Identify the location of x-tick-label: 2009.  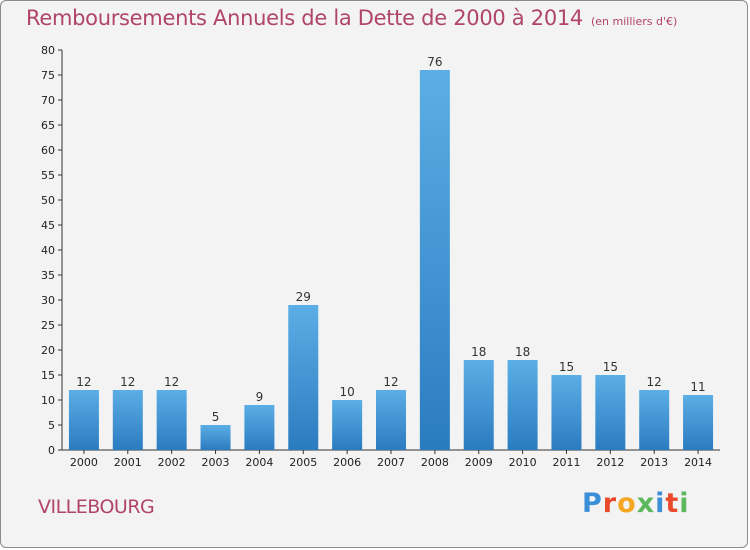
(479, 462).